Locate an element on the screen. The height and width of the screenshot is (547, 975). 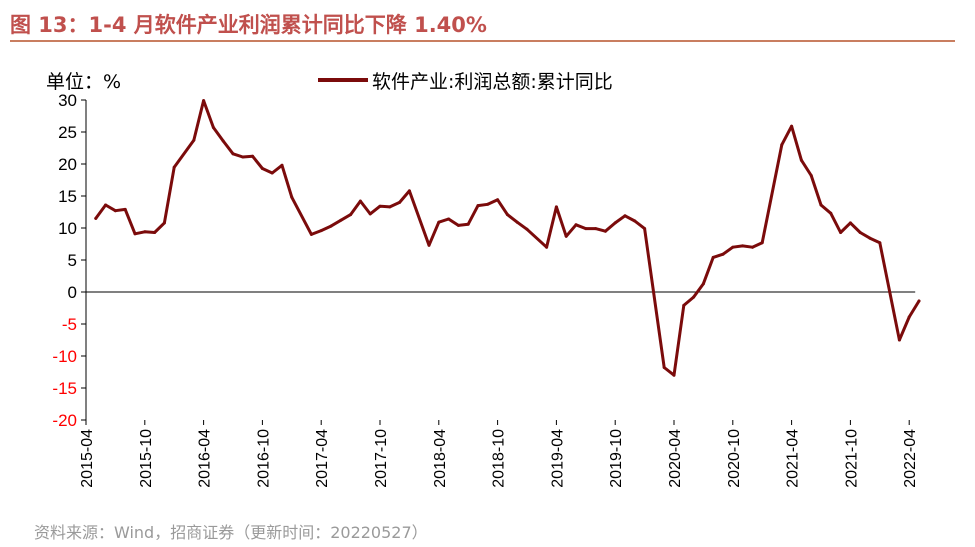
x-tick-label: 2022-04 is located at coordinates (910, 458).